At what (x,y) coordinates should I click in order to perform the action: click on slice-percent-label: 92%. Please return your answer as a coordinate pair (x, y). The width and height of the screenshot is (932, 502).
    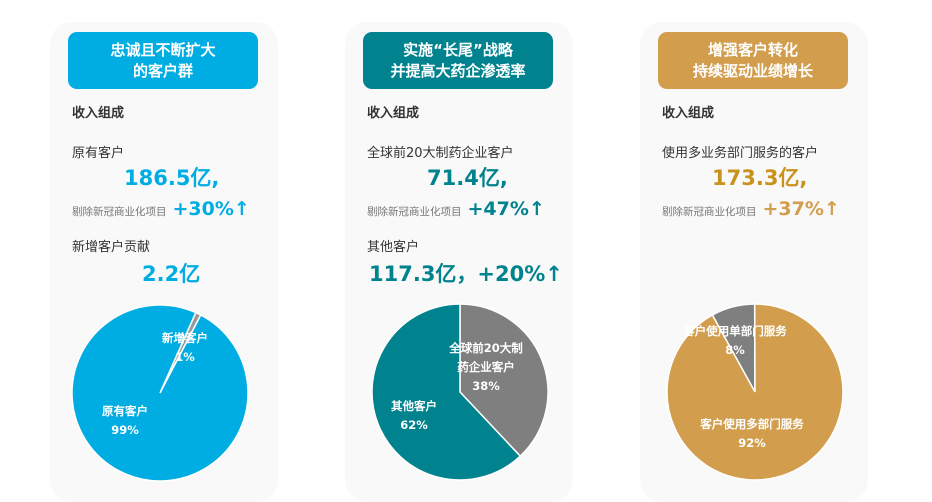
    Looking at the image, I should click on (752, 443).